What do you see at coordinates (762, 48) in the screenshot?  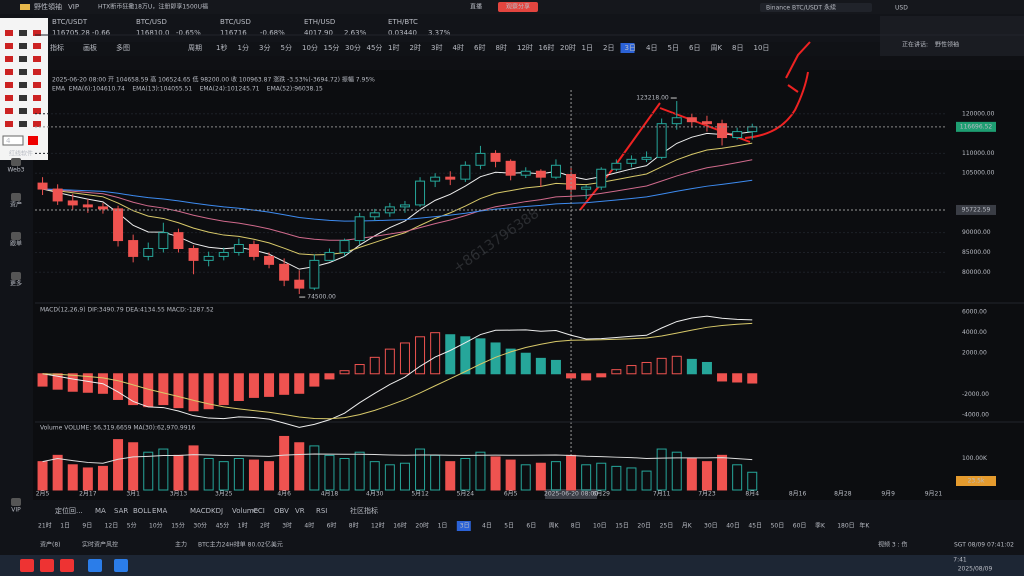 I see `period: 10日` at bounding box center [762, 48].